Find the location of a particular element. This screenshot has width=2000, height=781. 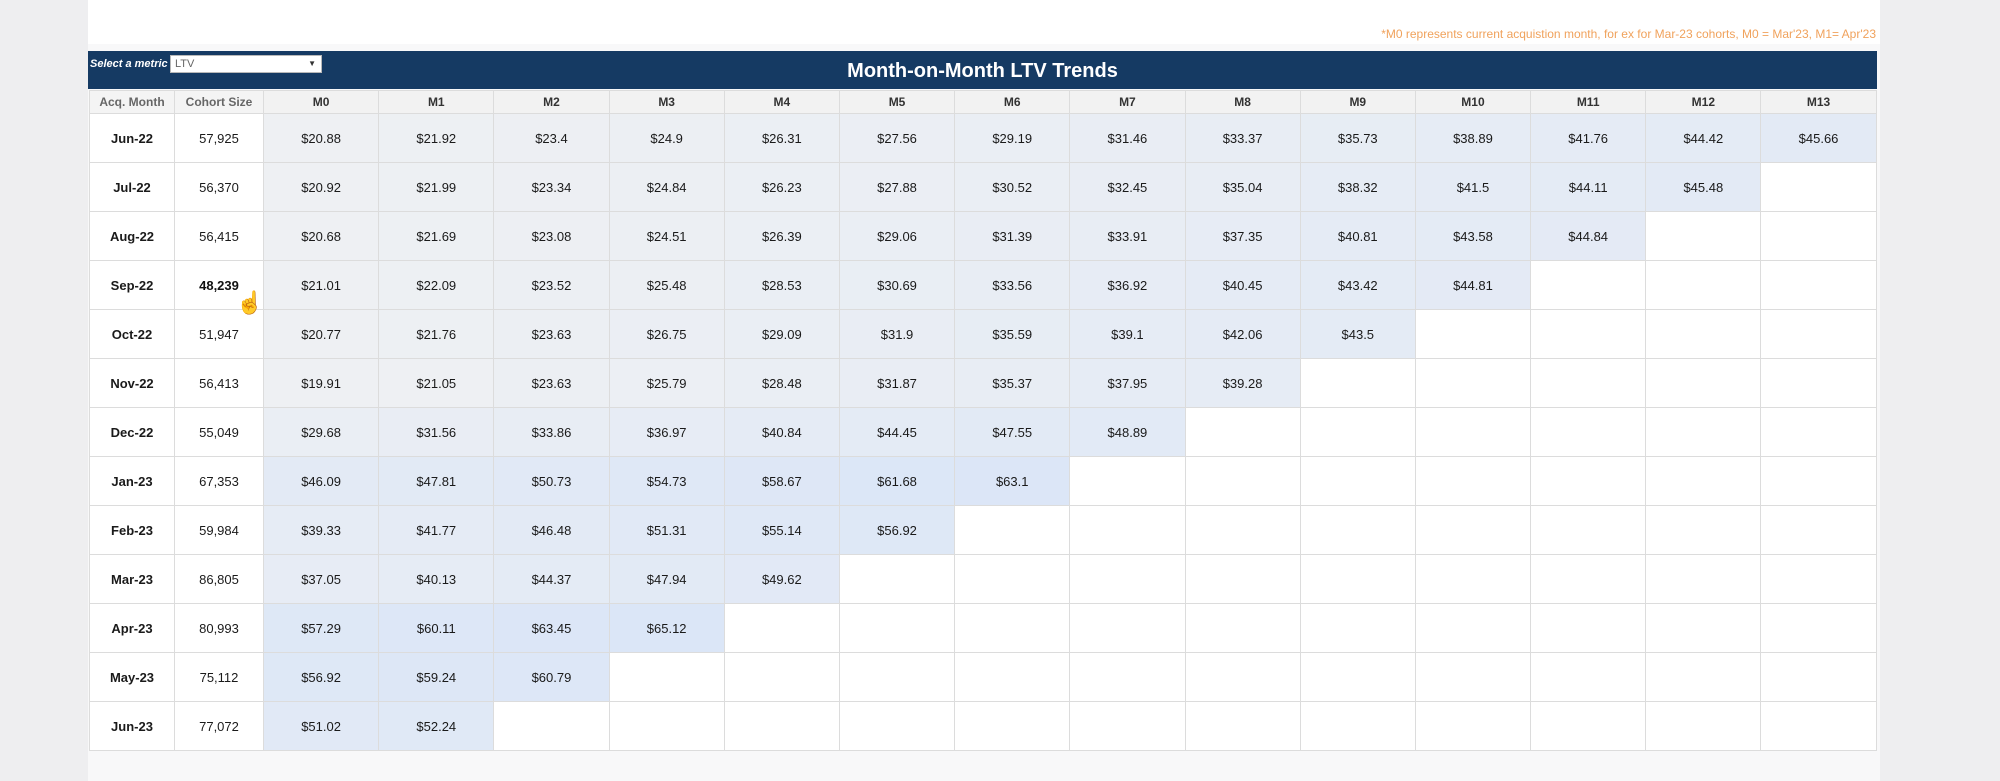

ltv-cell: $23.08 is located at coordinates (551, 236).